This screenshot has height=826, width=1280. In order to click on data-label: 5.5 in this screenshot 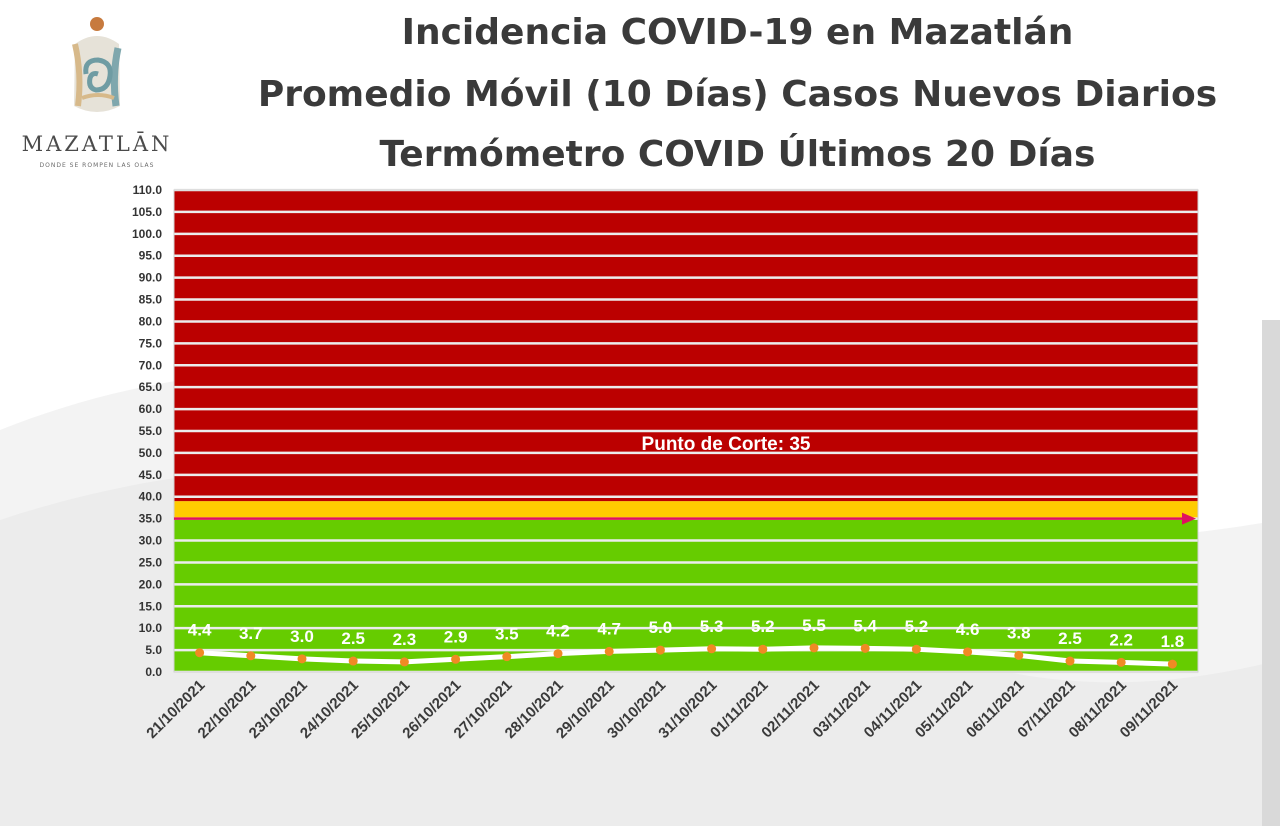, I will do `click(814, 625)`.